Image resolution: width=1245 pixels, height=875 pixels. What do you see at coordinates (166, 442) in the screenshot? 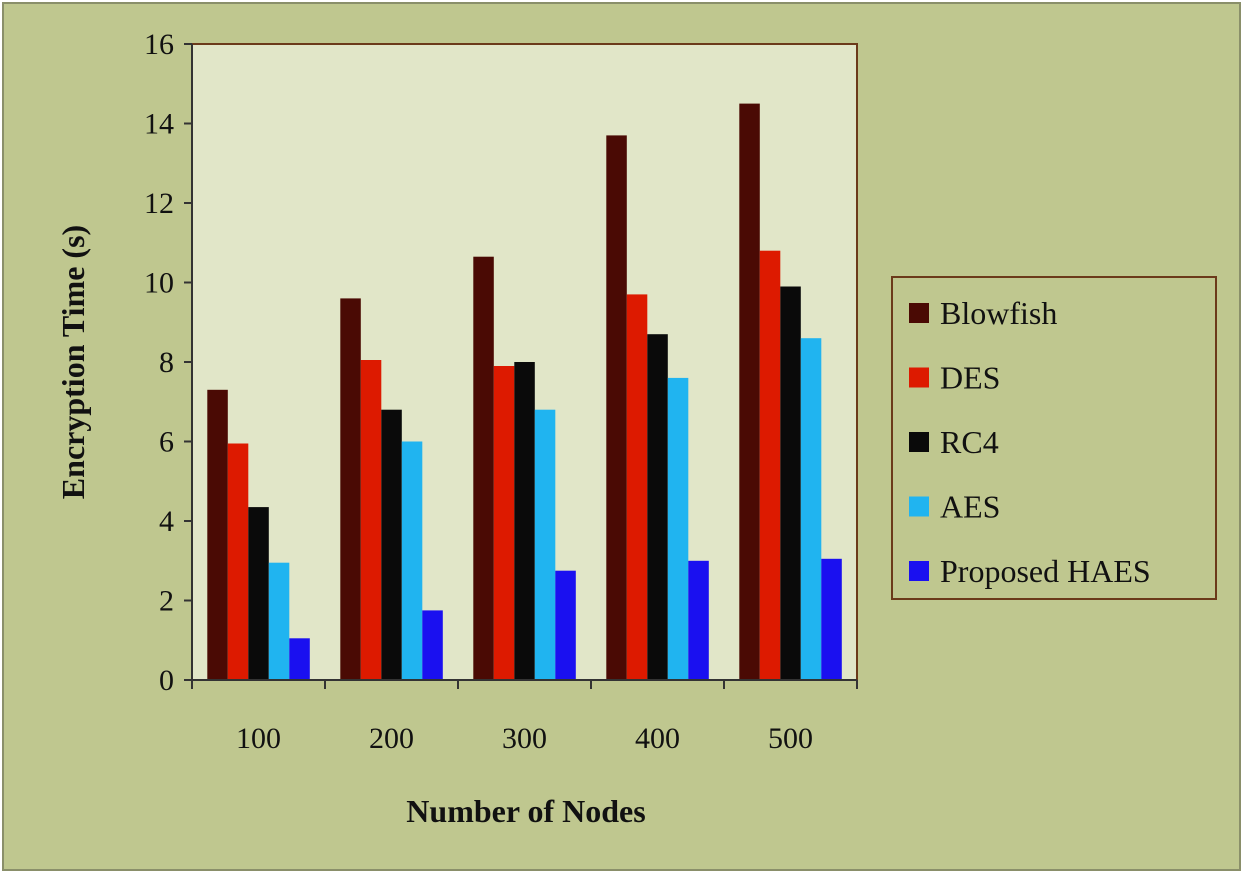
I see `y-tick-label: 6` at bounding box center [166, 442].